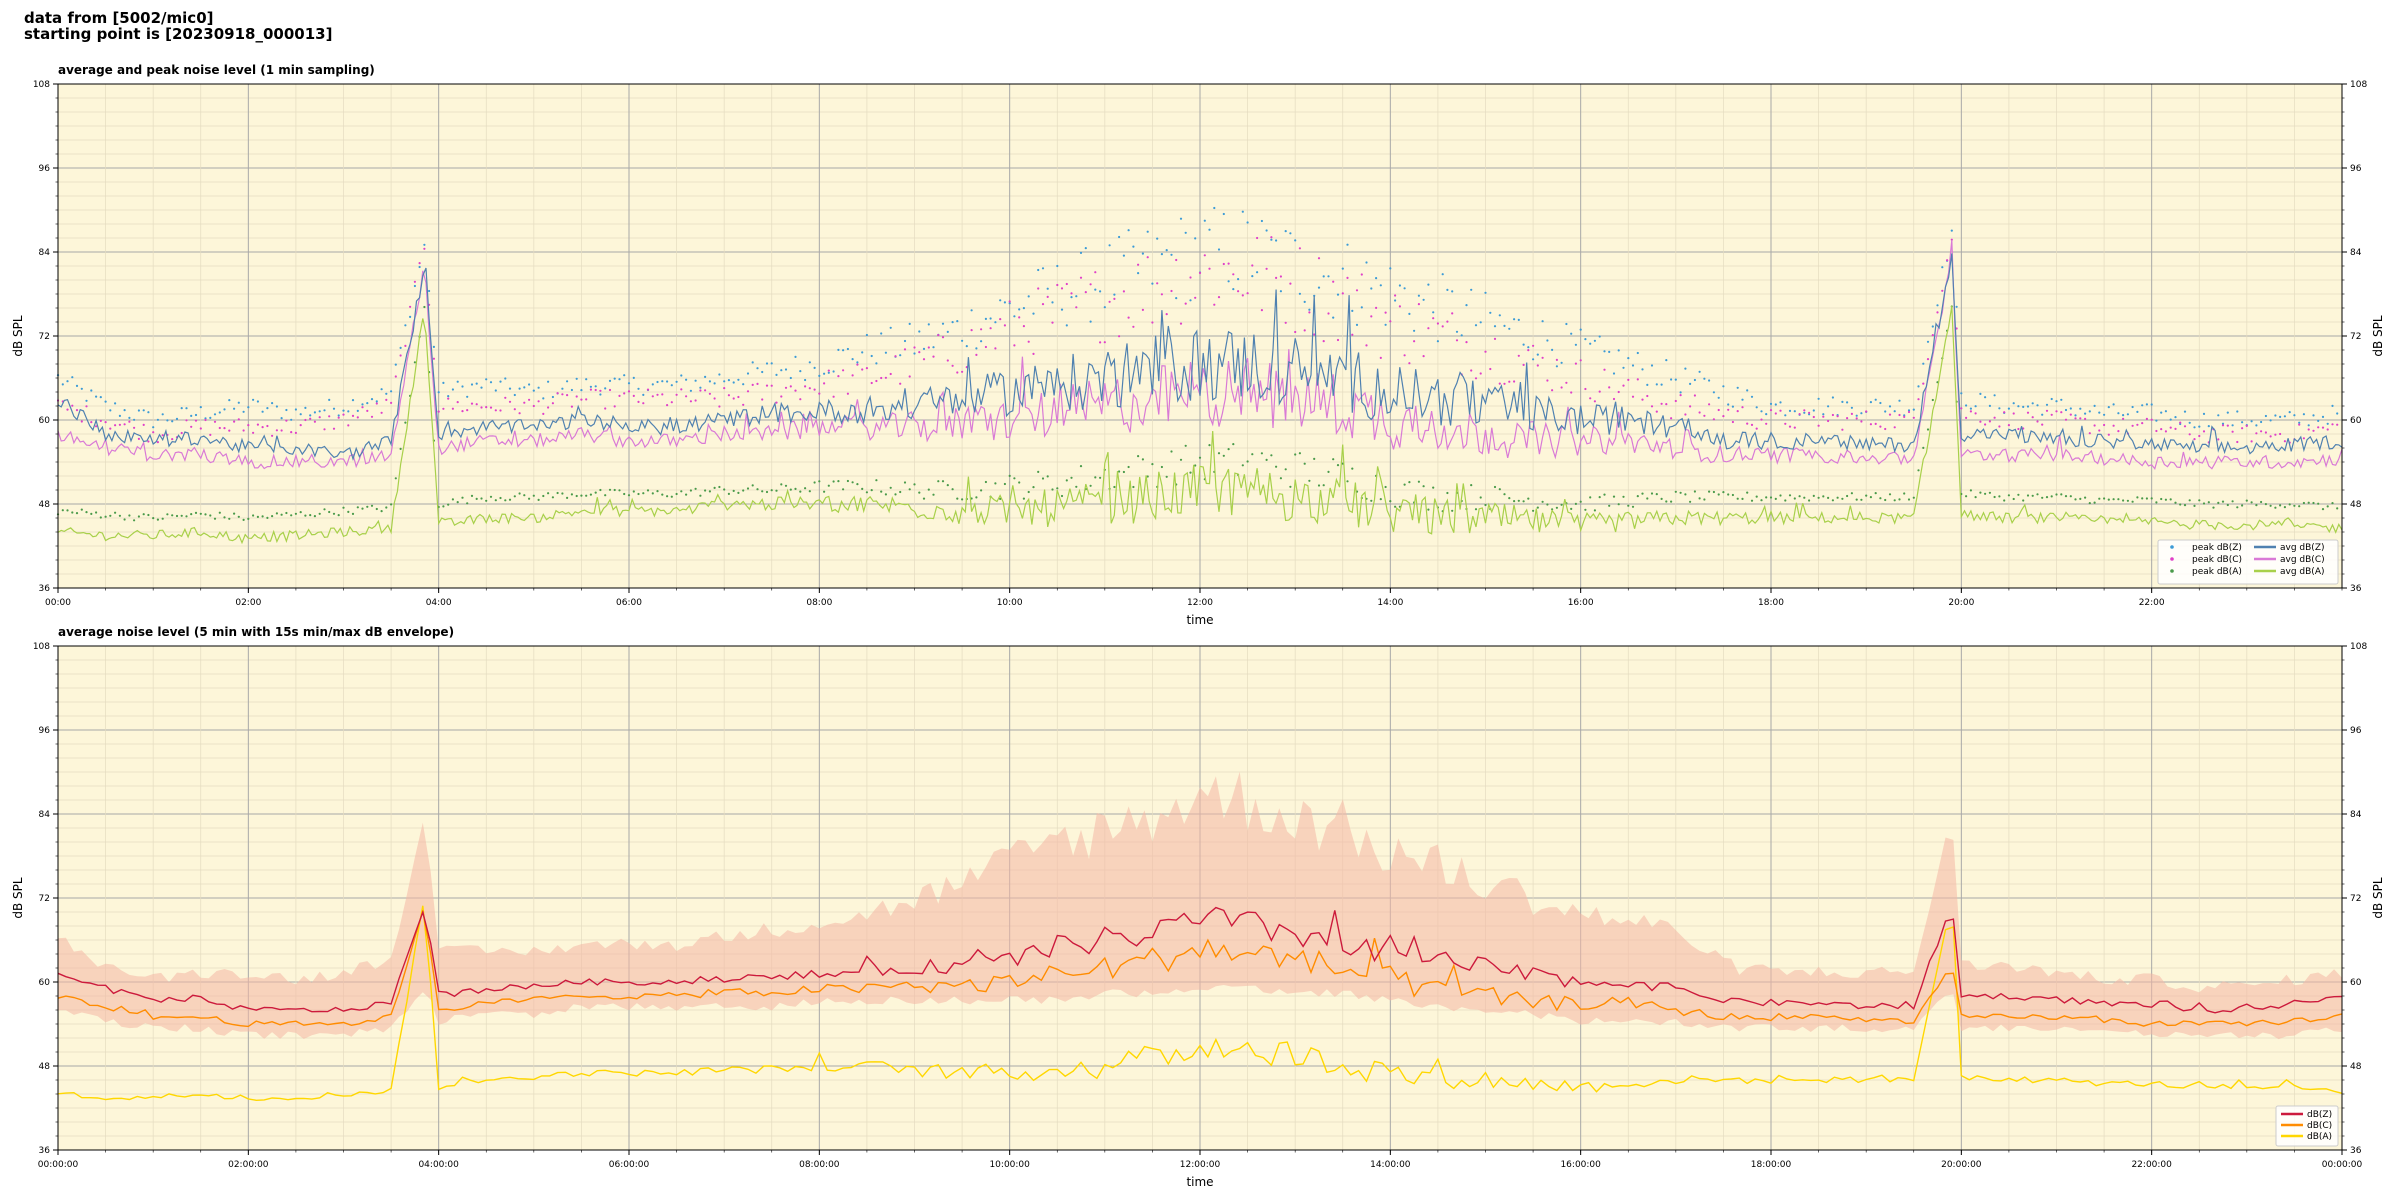 The image size is (2400, 1200). I want to click on y-tick-label: 48, so click(45, 1067).